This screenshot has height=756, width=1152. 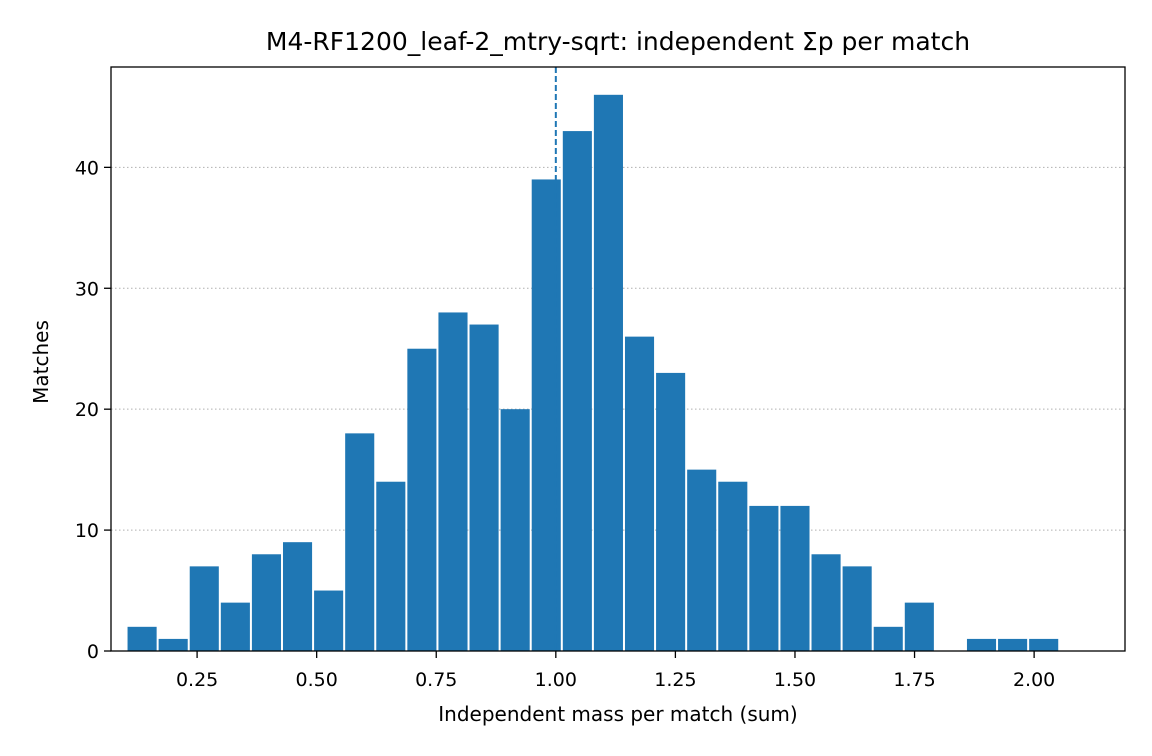 What do you see at coordinates (914, 680) in the screenshot?
I see `x-tick-label: 1.75` at bounding box center [914, 680].